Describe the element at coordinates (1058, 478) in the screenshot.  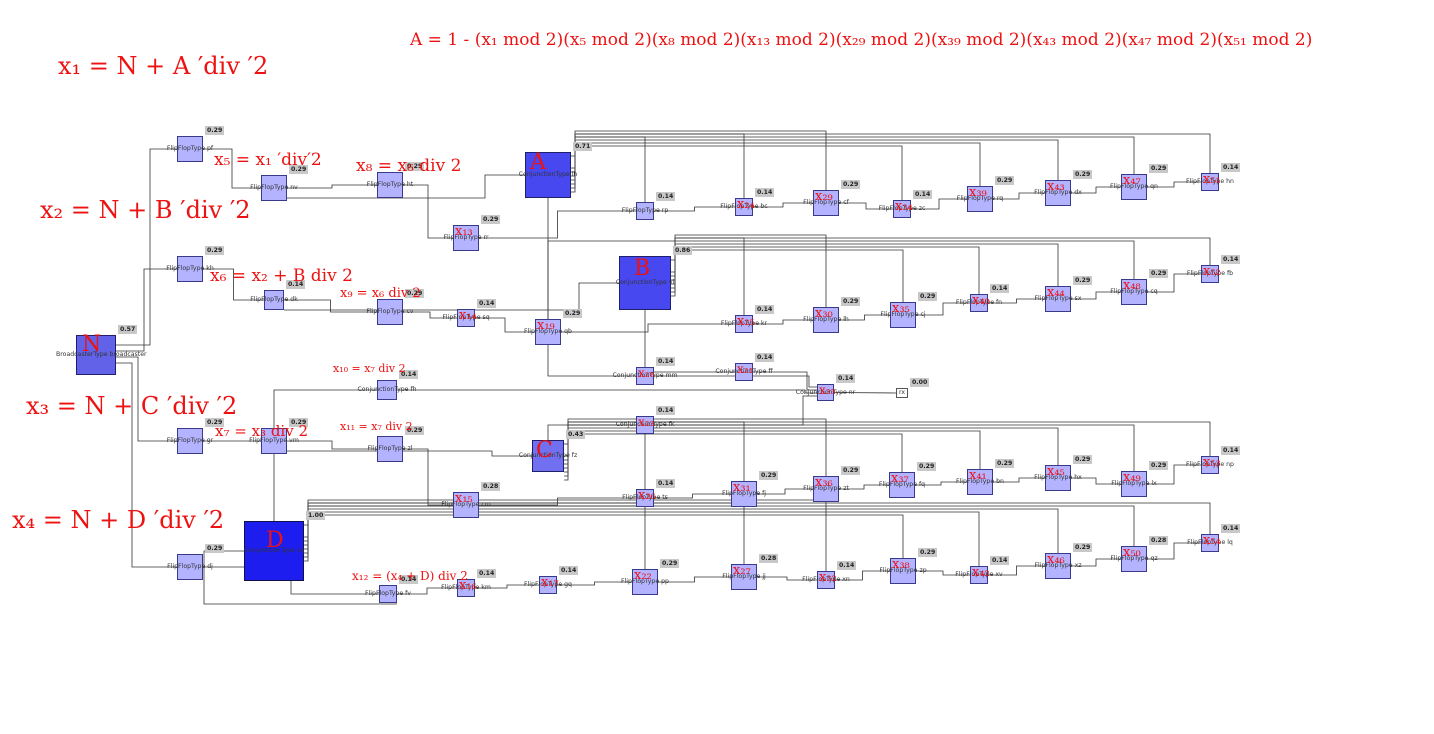
I see `flipfloptype-hx-node` at that location.